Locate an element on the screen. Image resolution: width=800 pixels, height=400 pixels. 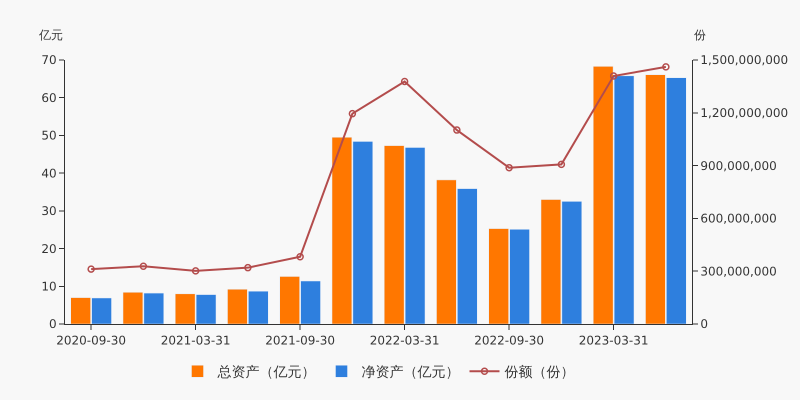
y-tick-label: 50 is located at coordinates (49, 135).